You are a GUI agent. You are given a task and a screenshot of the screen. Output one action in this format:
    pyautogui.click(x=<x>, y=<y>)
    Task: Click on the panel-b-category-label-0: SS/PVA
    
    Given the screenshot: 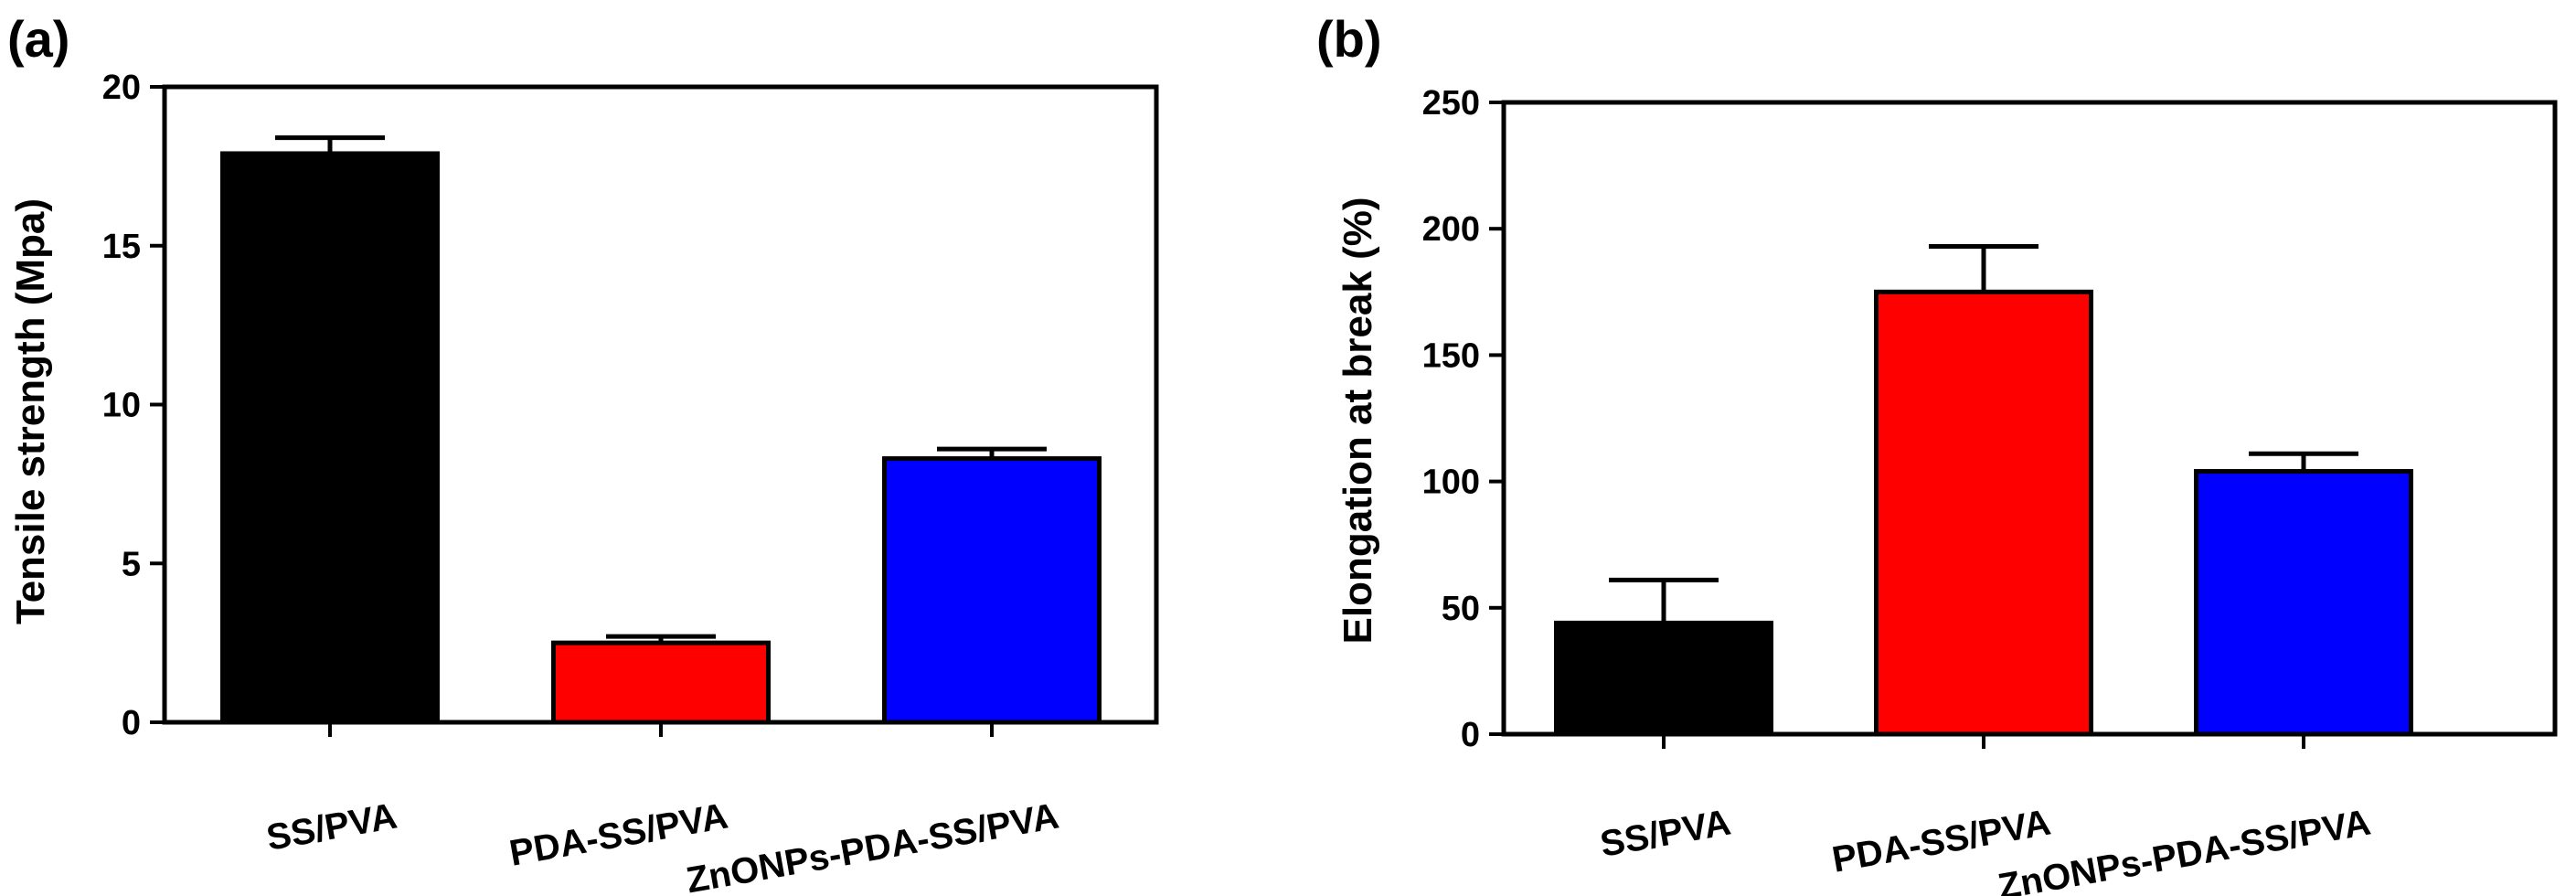 What is the action you would take?
    pyautogui.click(x=1665, y=834)
    